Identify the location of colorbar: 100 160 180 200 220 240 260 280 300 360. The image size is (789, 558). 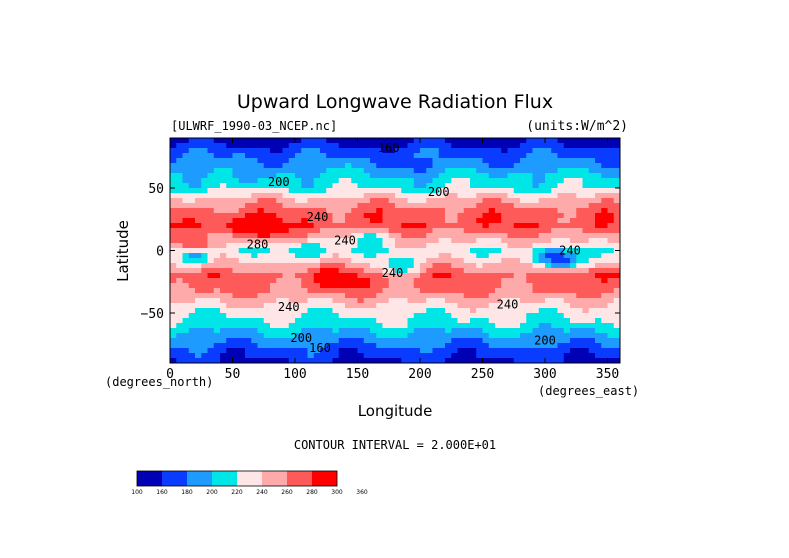
(249, 483).